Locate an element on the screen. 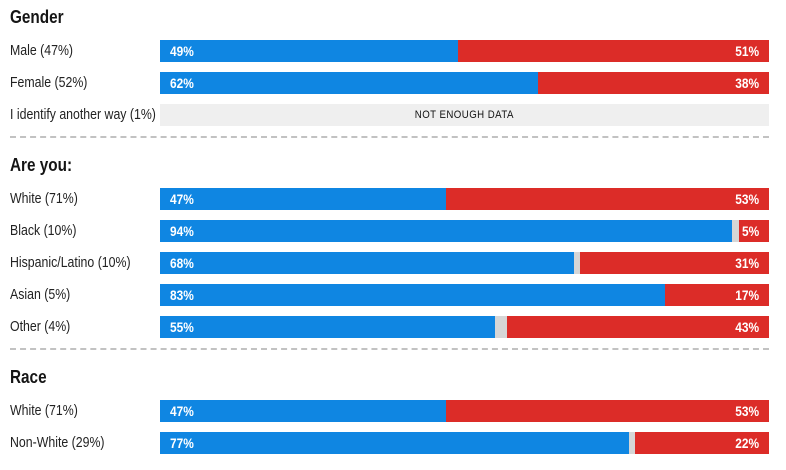 The image size is (786, 470). blue-percent-label: 83% is located at coordinates (182, 295).